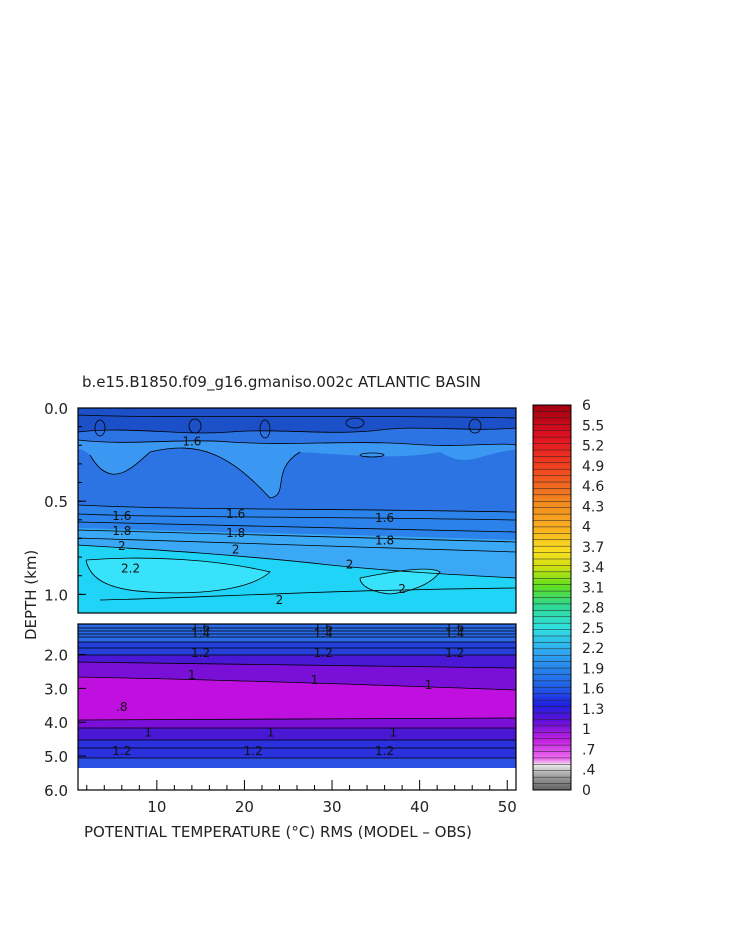 This screenshot has width=733, height=945. What do you see at coordinates (148, 732) in the screenshot?
I see `lower-contour-label-13: 1` at bounding box center [148, 732].